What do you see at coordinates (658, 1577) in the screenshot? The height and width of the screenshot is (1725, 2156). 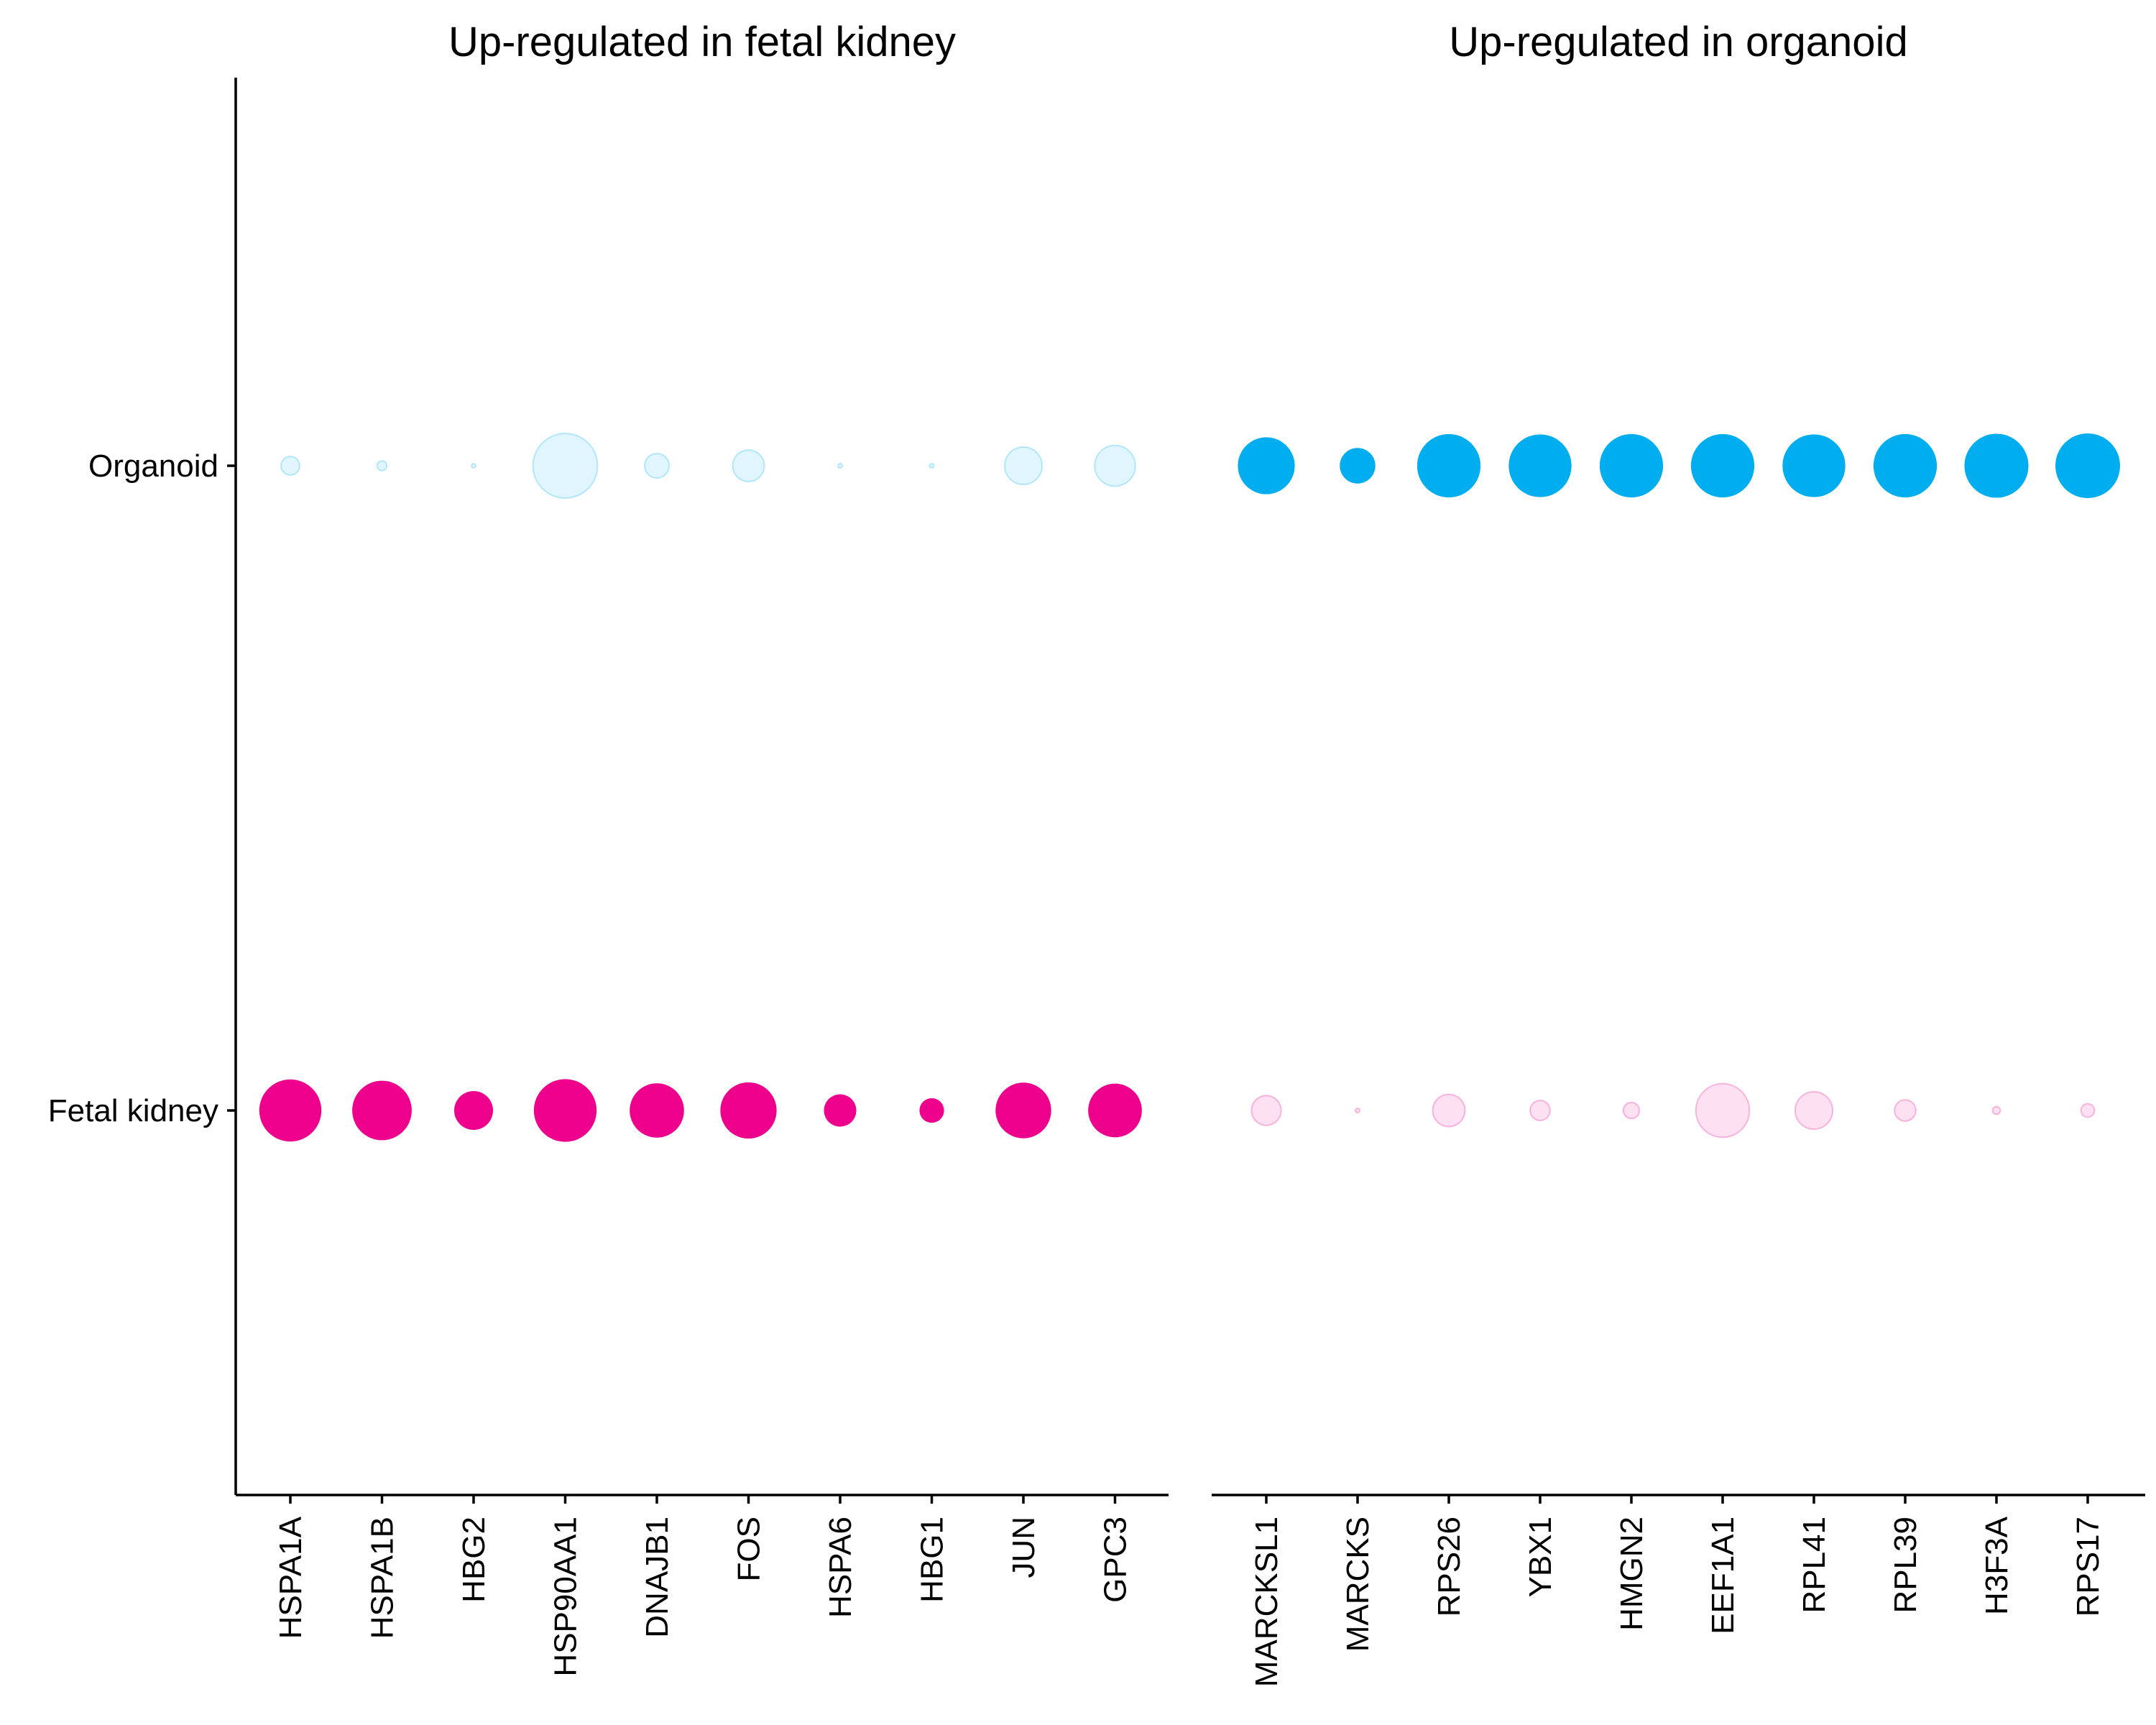 I see `x-tick-label: DNAJB1` at bounding box center [658, 1577].